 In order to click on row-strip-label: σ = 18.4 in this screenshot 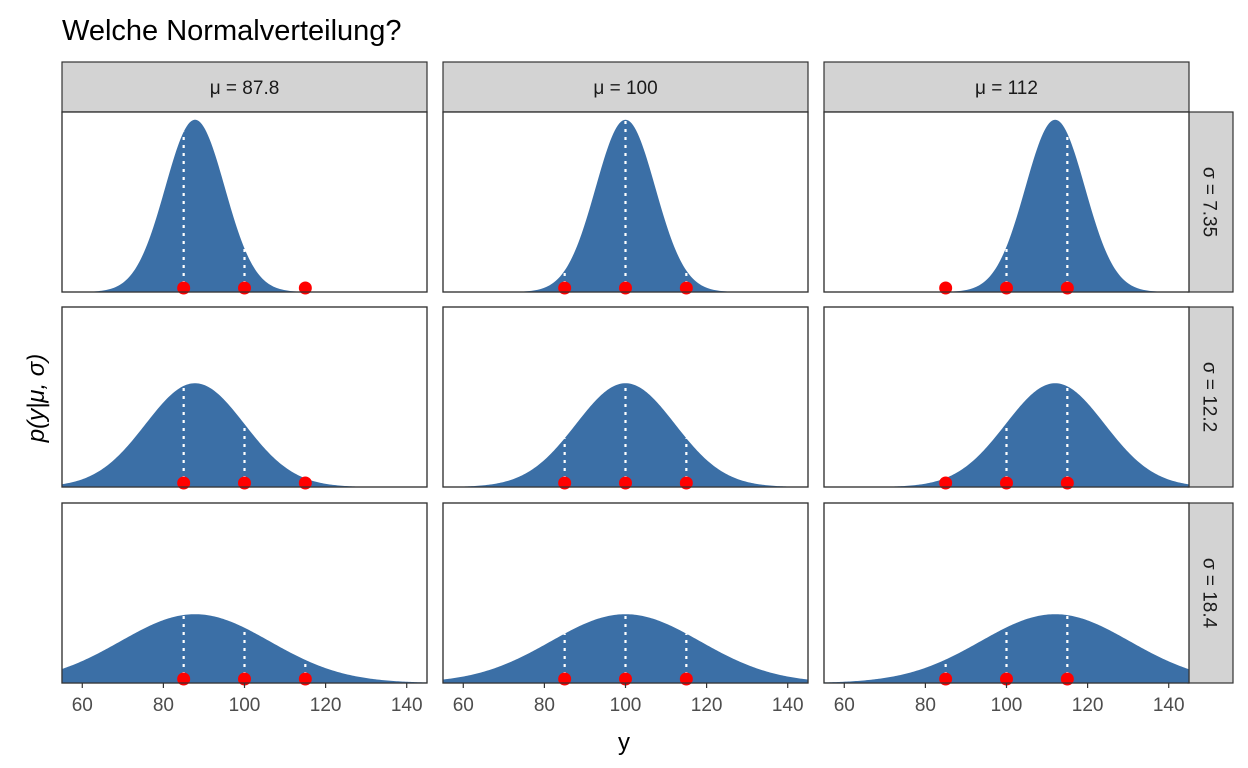, I will do `click(1209, 593)`.